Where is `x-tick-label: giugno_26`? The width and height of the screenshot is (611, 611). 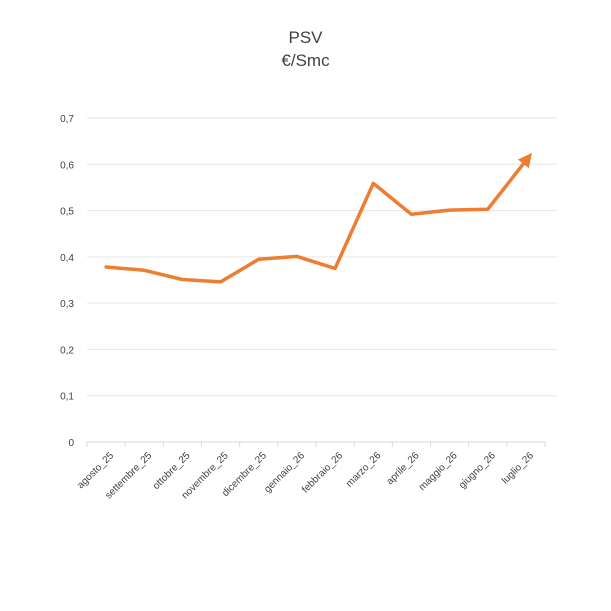 x-tick-label: giugno_26 is located at coordinates (477, 470).